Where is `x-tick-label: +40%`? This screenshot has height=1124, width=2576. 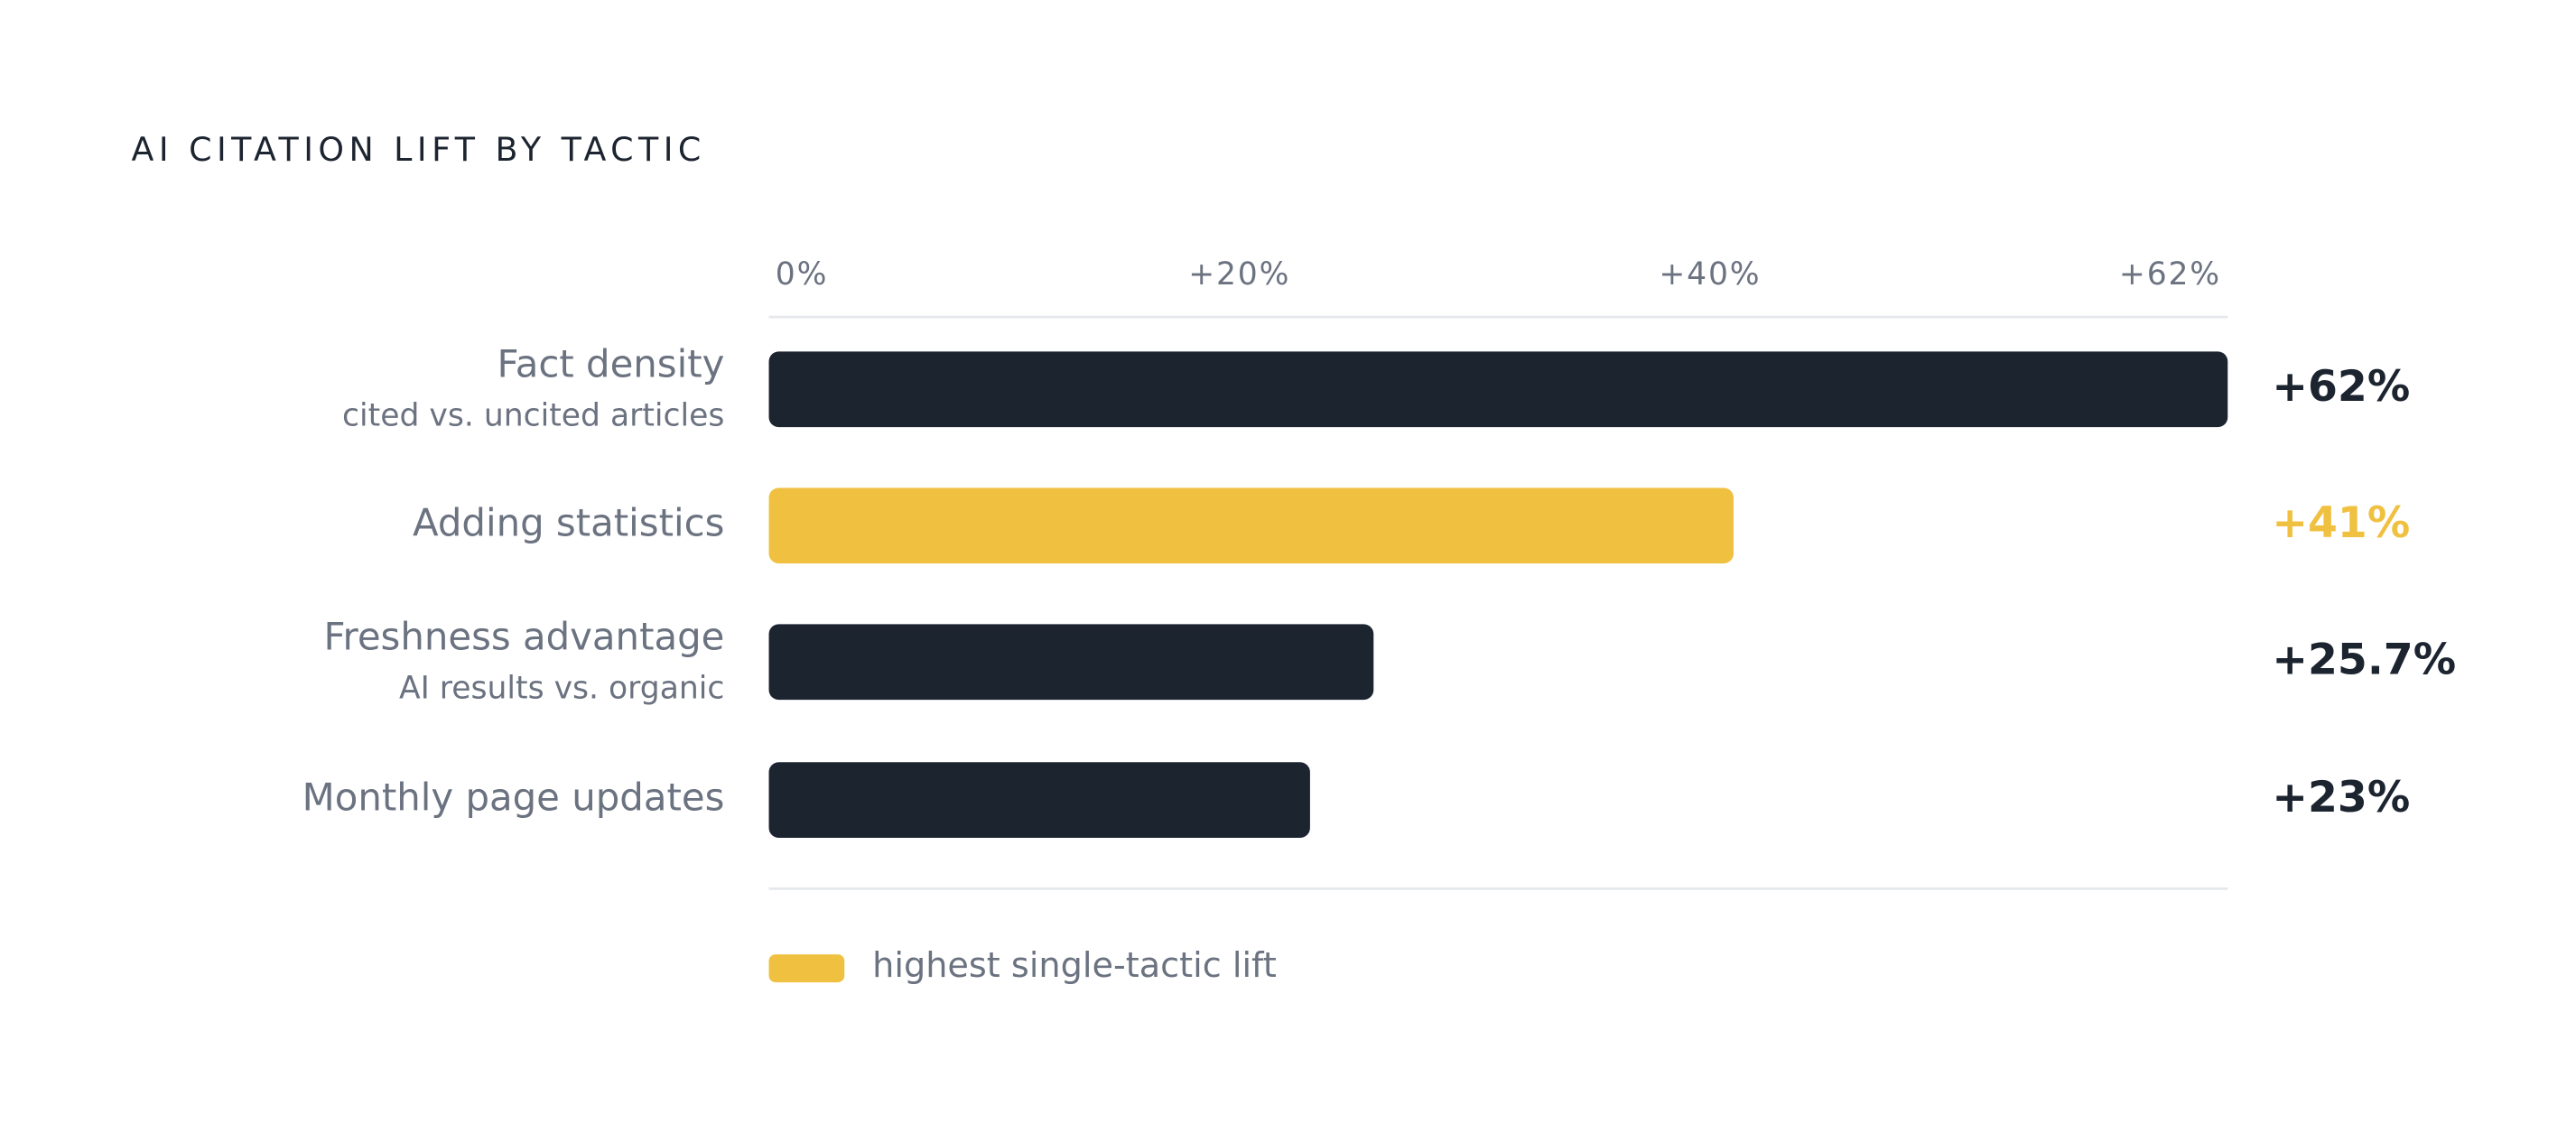
x-tick-label: +40% is located at coordinates (1710, 274).